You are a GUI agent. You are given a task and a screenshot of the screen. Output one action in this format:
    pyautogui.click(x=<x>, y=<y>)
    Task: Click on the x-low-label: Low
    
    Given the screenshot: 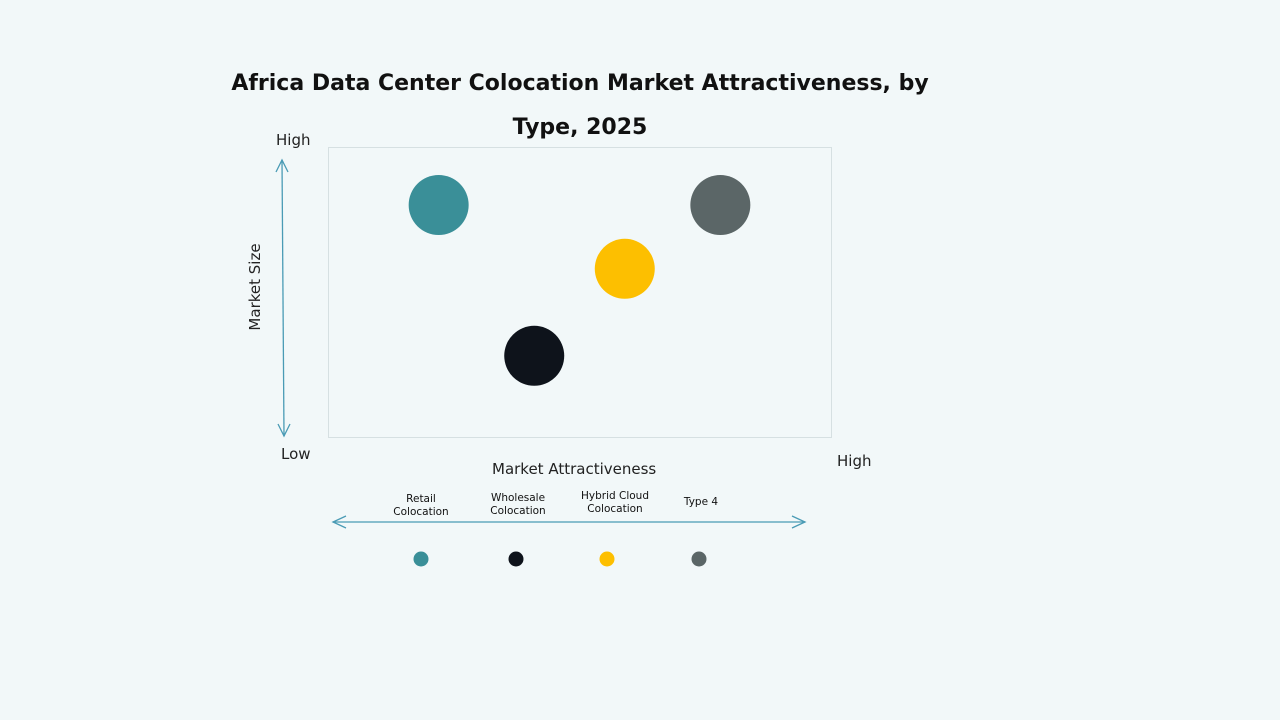 What is the action you would take?
    pyautogui.click(x=296, y=454)
    